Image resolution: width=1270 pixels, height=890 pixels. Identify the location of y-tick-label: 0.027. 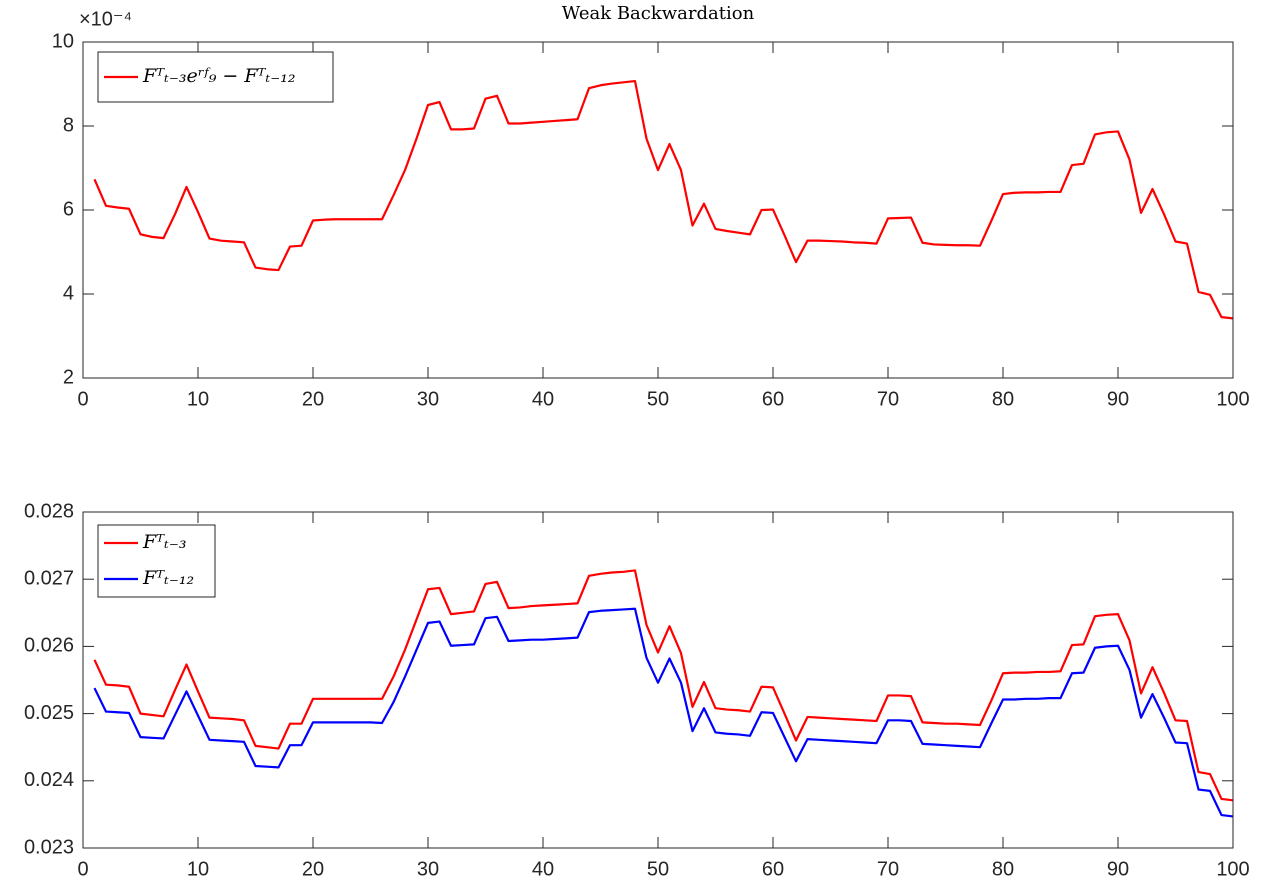
(49, 578).